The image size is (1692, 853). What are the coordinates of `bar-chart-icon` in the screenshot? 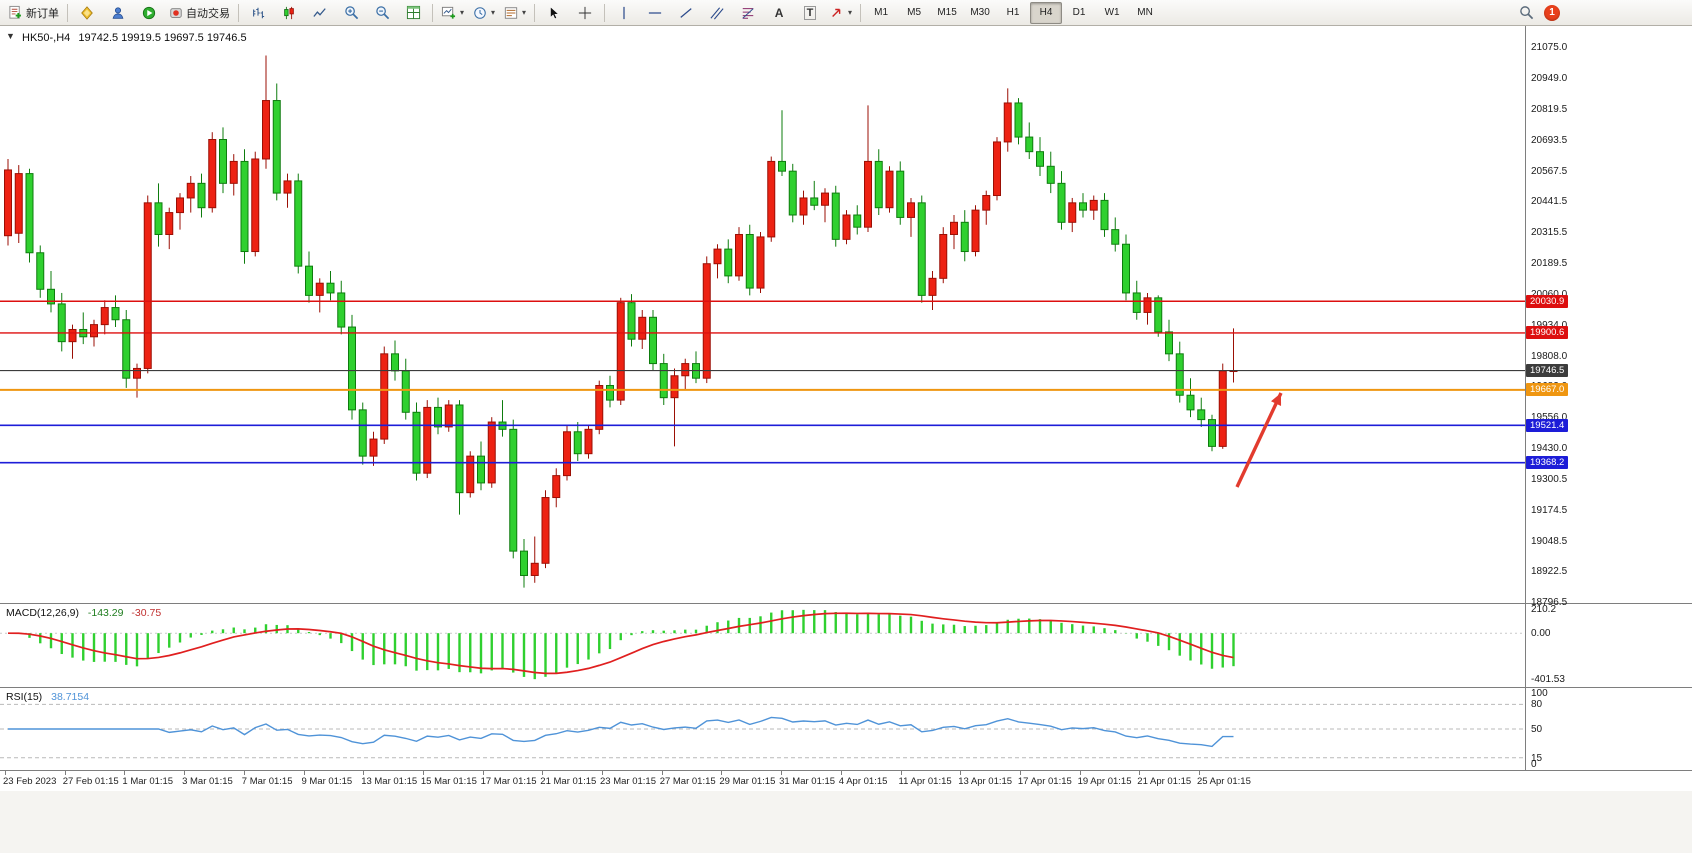 It's located at (258, 13).